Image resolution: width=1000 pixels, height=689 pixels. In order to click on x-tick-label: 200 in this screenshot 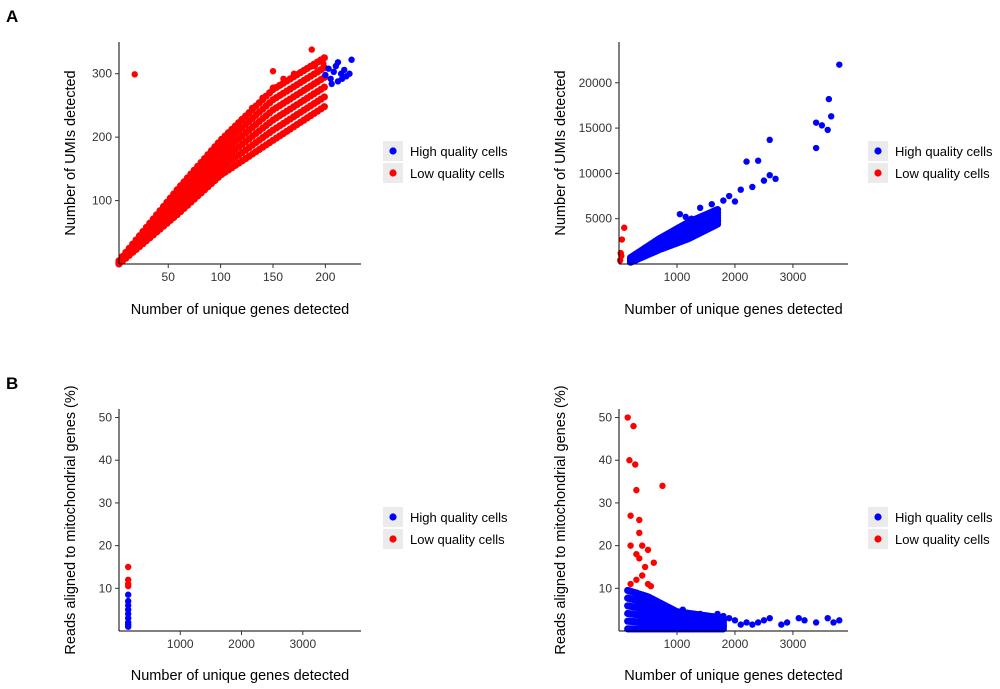, I will do `click(325, 277)`.